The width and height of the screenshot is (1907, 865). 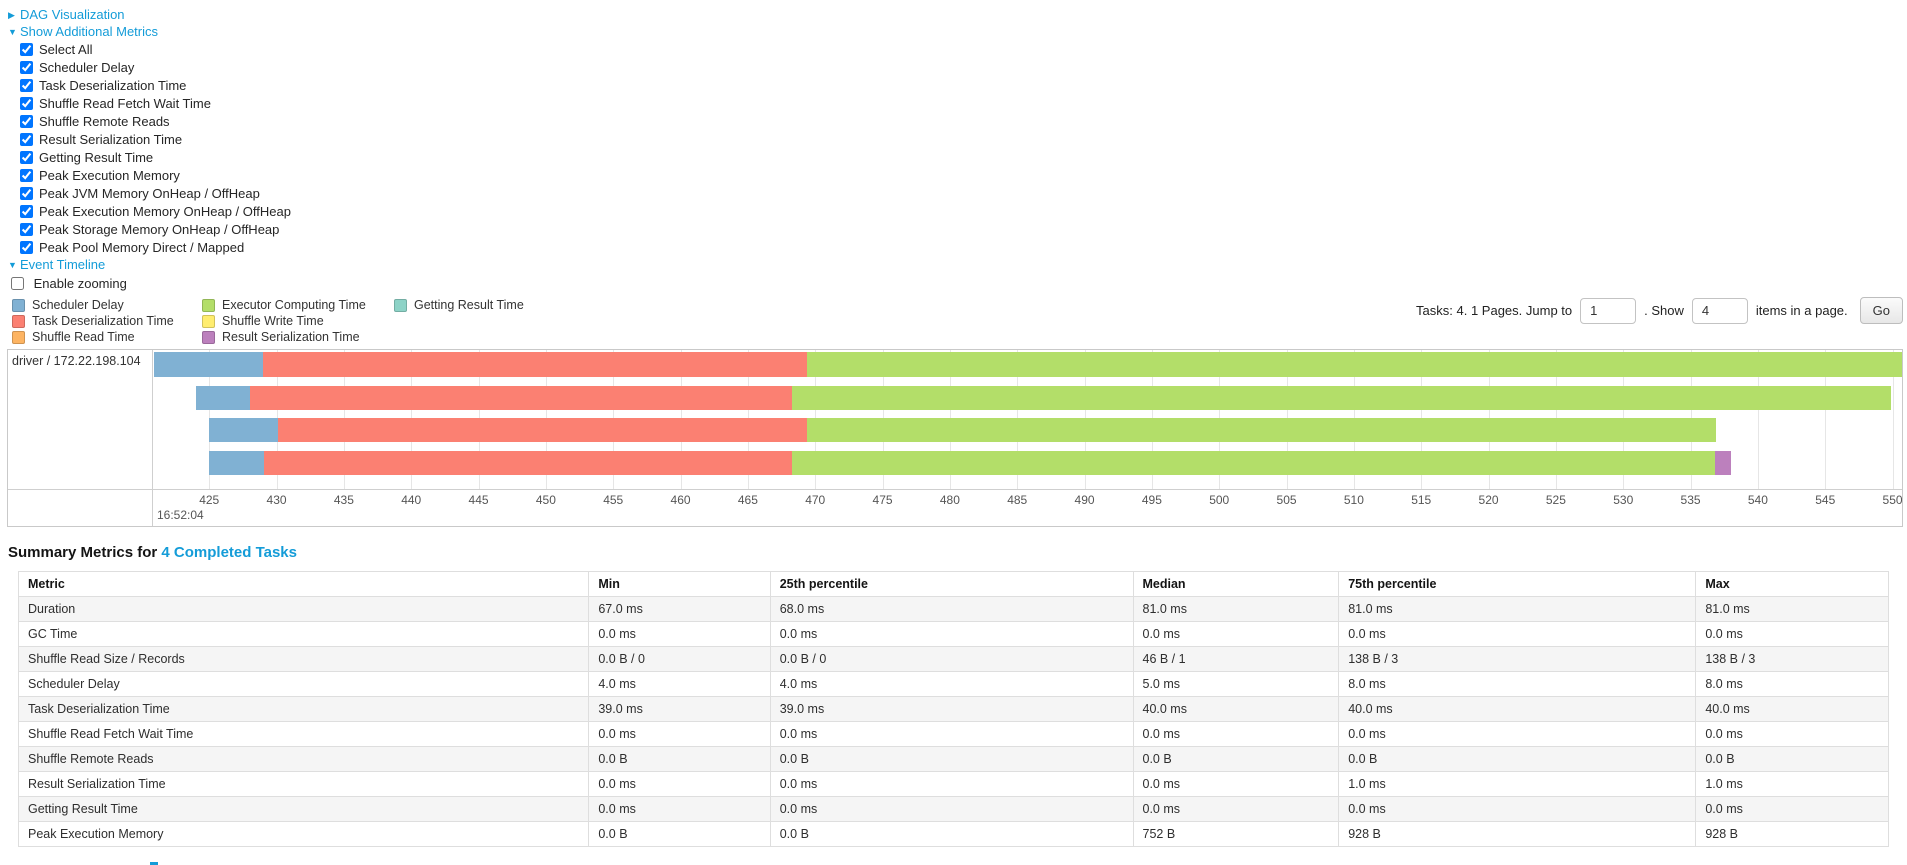 I want to click on dag-visualization-link: DAG Visualization, so click(x=72, y=14).